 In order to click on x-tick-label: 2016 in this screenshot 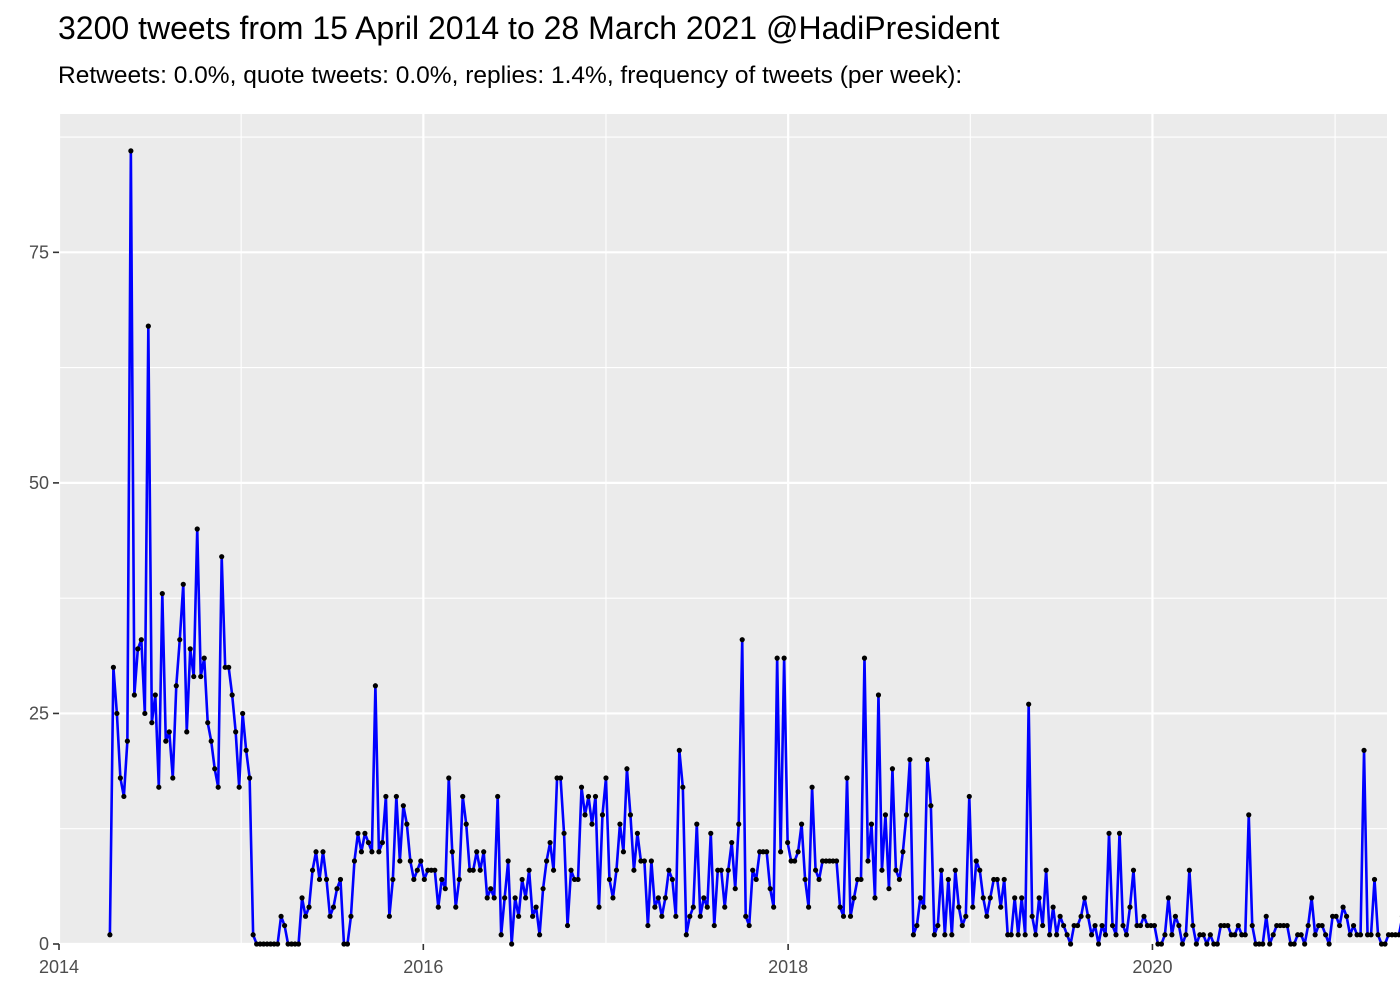, I will do `click(423, 967)`.